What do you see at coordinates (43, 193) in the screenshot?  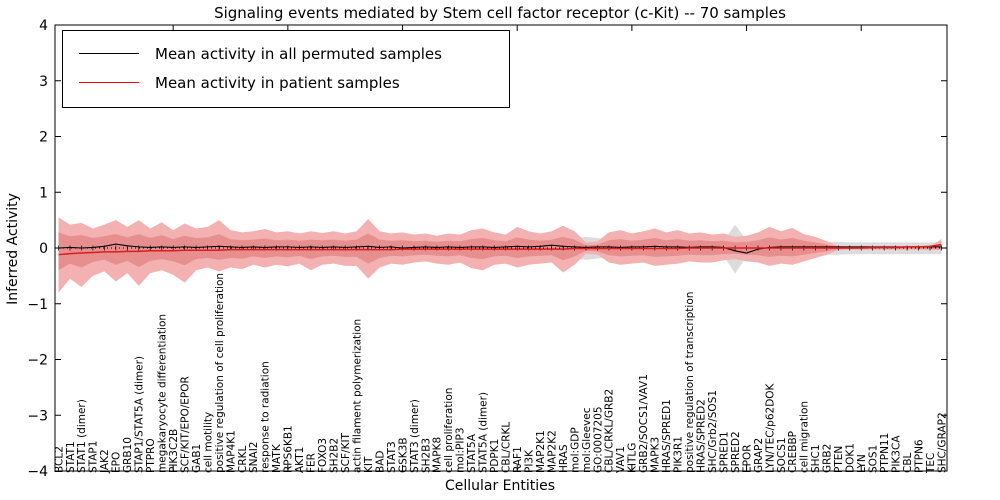 I see `y-tick-label: 1` at bounding box center [43, 193].